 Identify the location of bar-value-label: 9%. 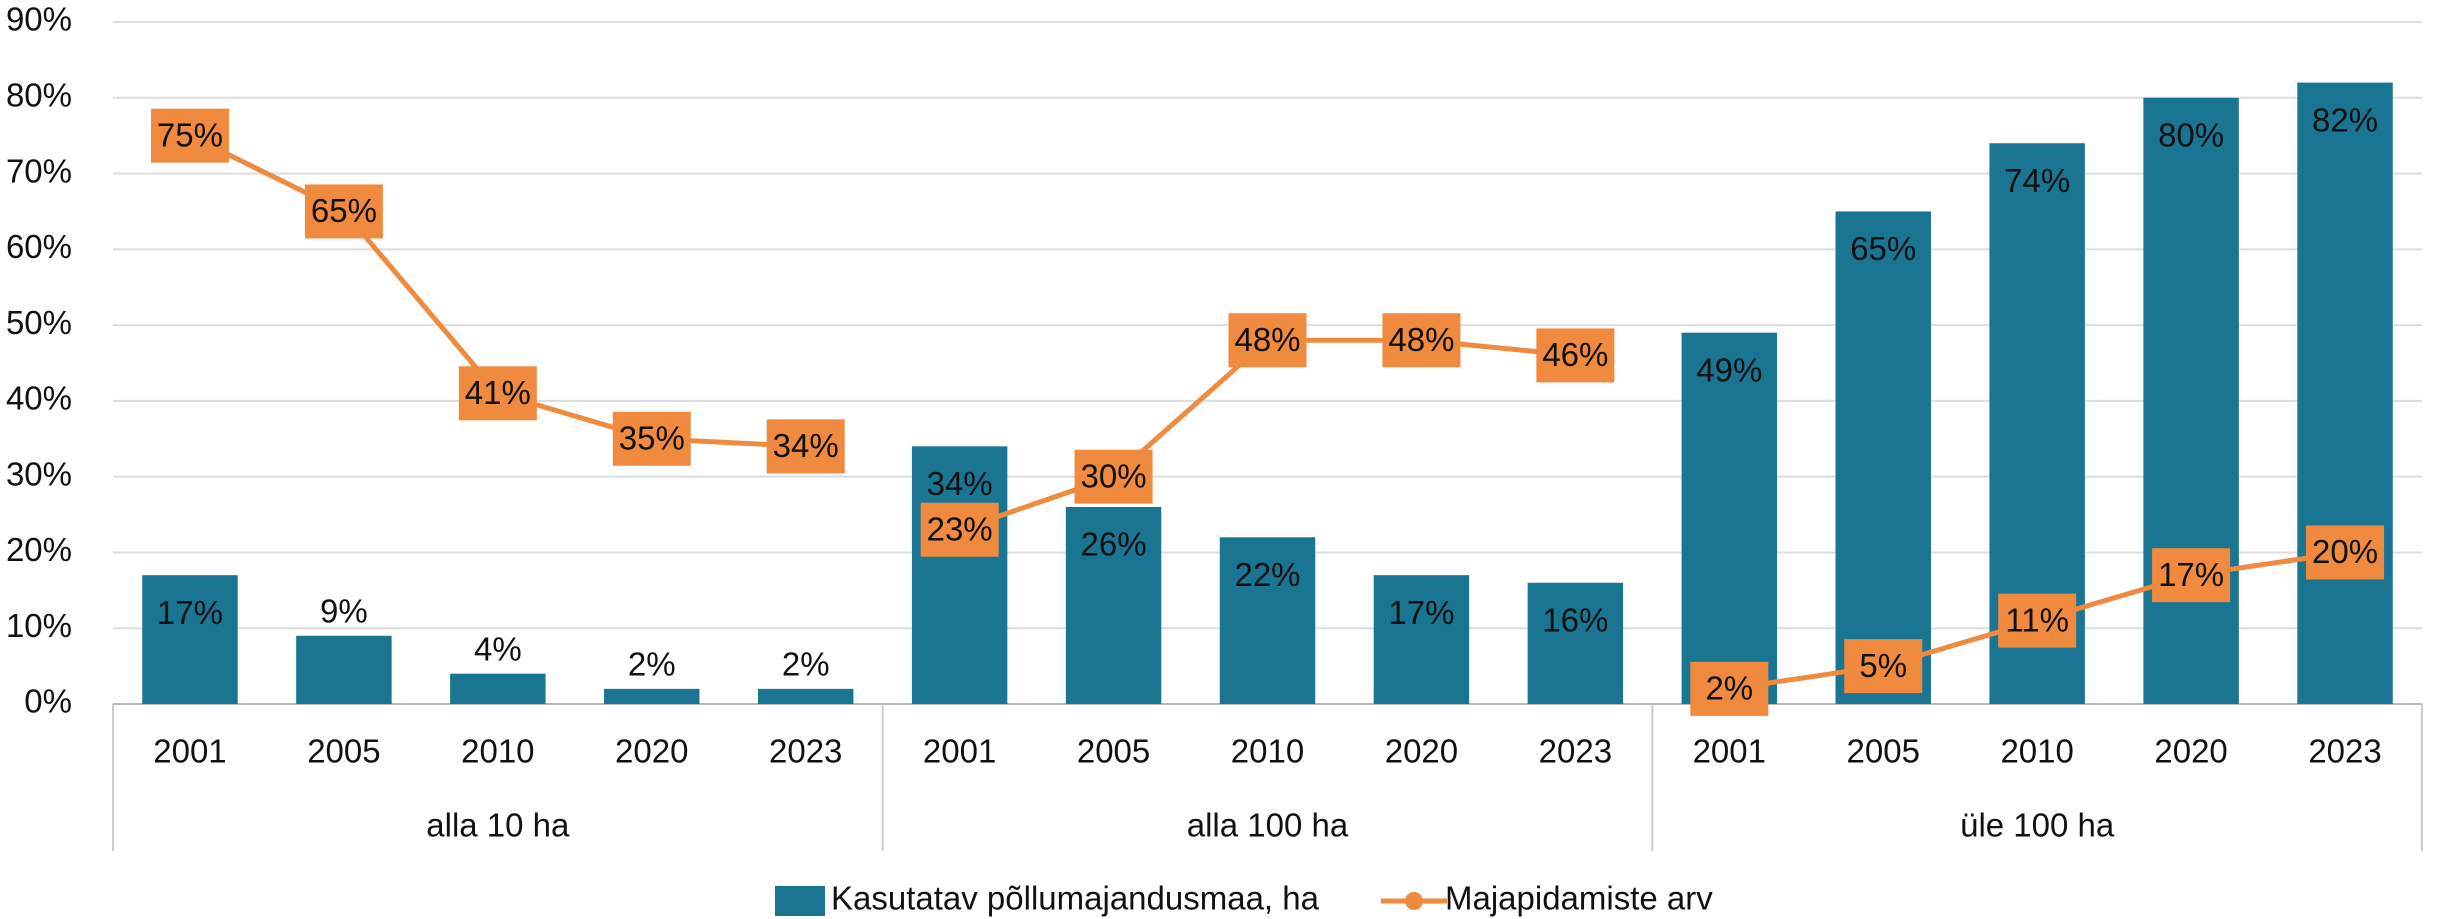
(344, 611).